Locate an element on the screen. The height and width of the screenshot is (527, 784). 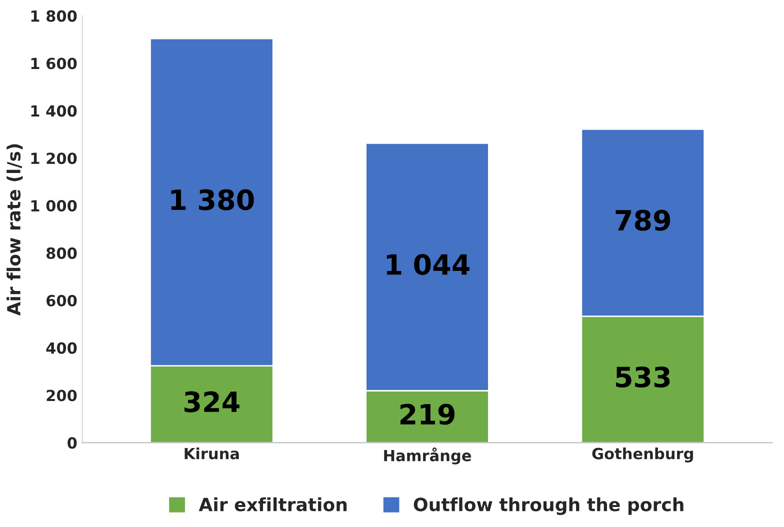
data-label: 1 044 is located at coordinates (428, 265).